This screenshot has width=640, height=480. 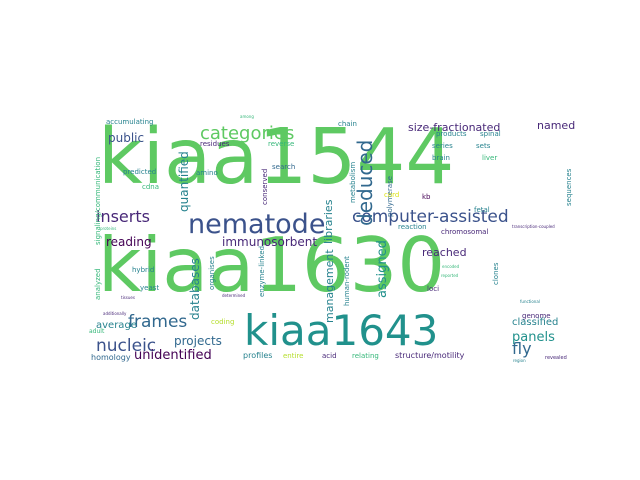 I want to click on cloud-word: amino, so click(x=207, y=173).